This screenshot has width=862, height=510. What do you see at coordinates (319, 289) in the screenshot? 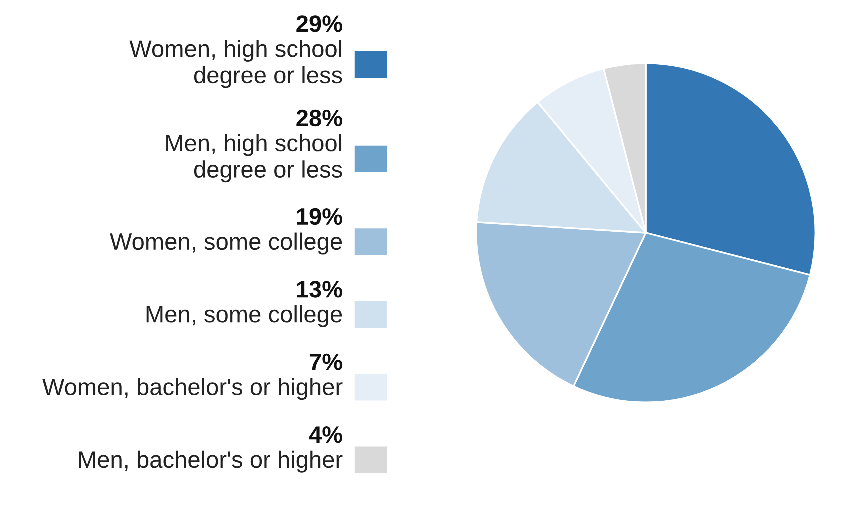
I see `data-label: 13%` at bounding box center [319, 289].